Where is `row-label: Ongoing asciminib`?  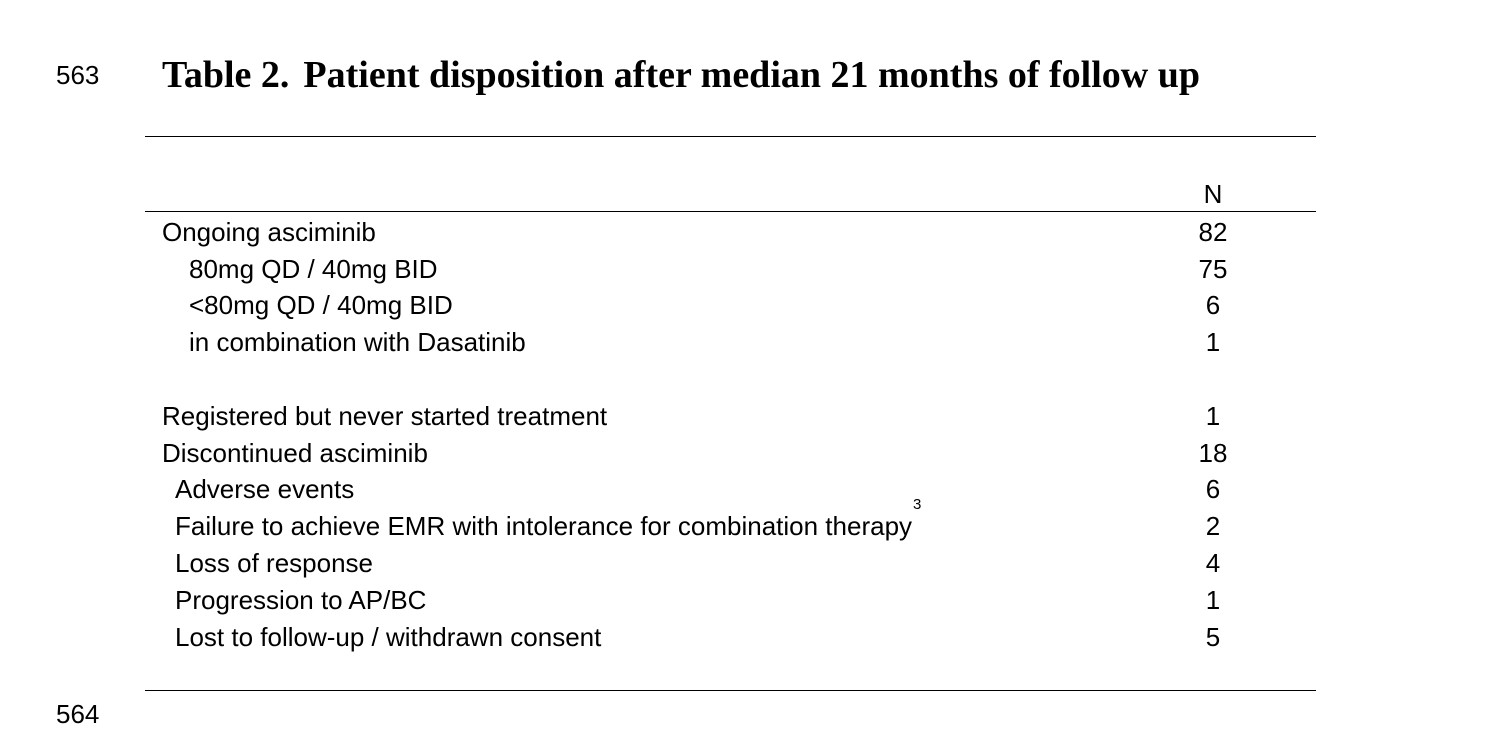
row-label: Ongoing asciminib is located at coordinates (269, 232).